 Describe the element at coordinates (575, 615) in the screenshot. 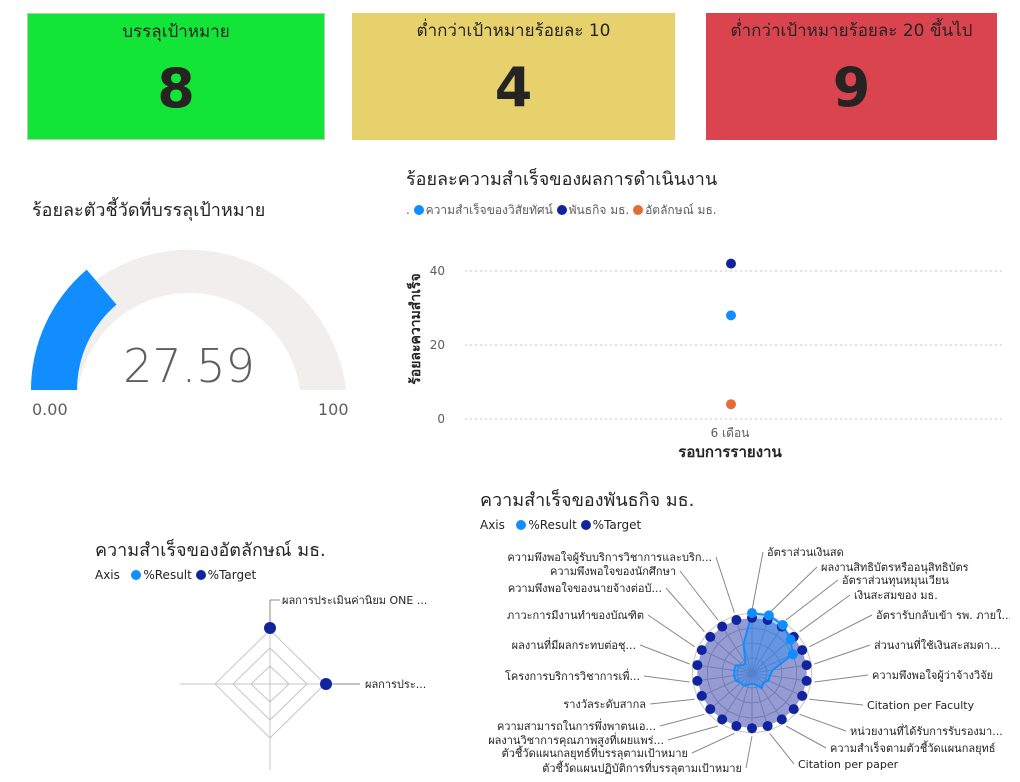

I see `radar-axis-label: ภาวะการมีงานทำของบัณฑิต` at that location.